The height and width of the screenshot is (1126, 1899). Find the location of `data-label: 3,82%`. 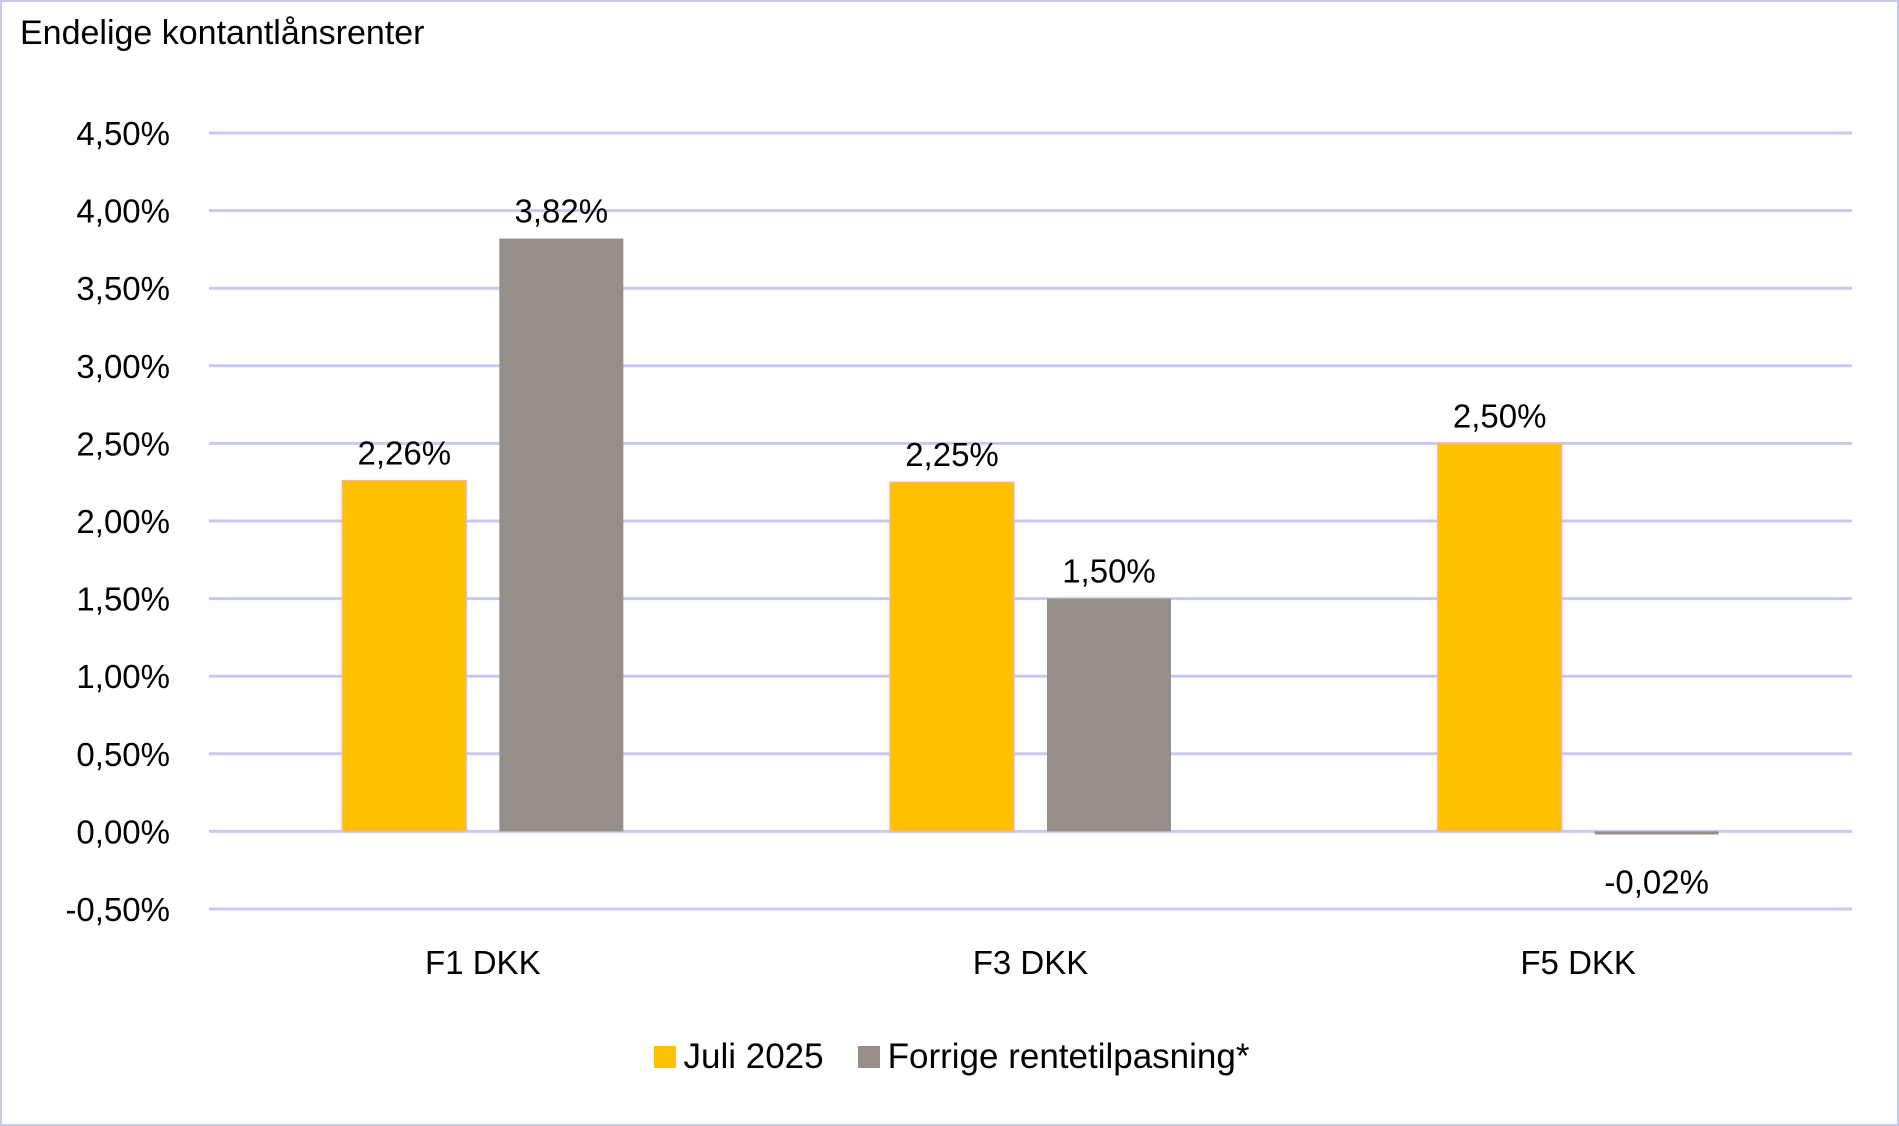

data-label: 3,82% is located at coordinates (562, 211).